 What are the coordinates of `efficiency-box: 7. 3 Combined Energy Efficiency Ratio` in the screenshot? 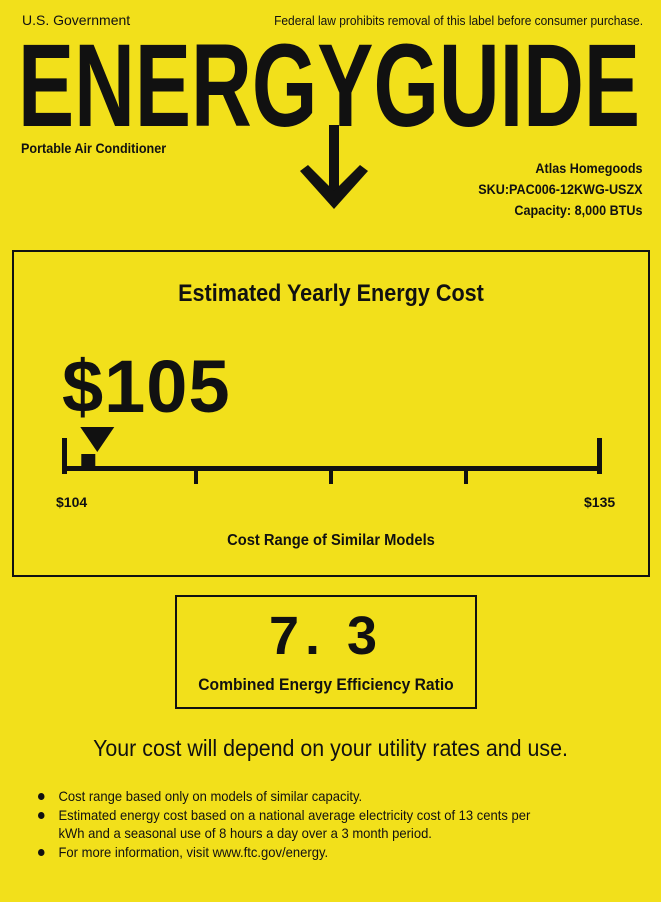 It's located at (326, 652).